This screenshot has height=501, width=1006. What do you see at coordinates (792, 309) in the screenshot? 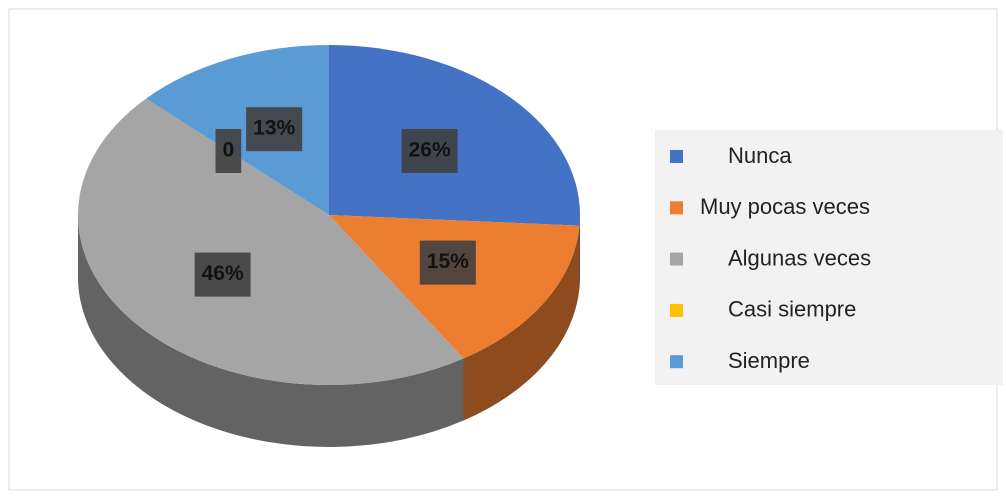
I see `legend-label: Casi siempre` at bounding box center [792, 309].